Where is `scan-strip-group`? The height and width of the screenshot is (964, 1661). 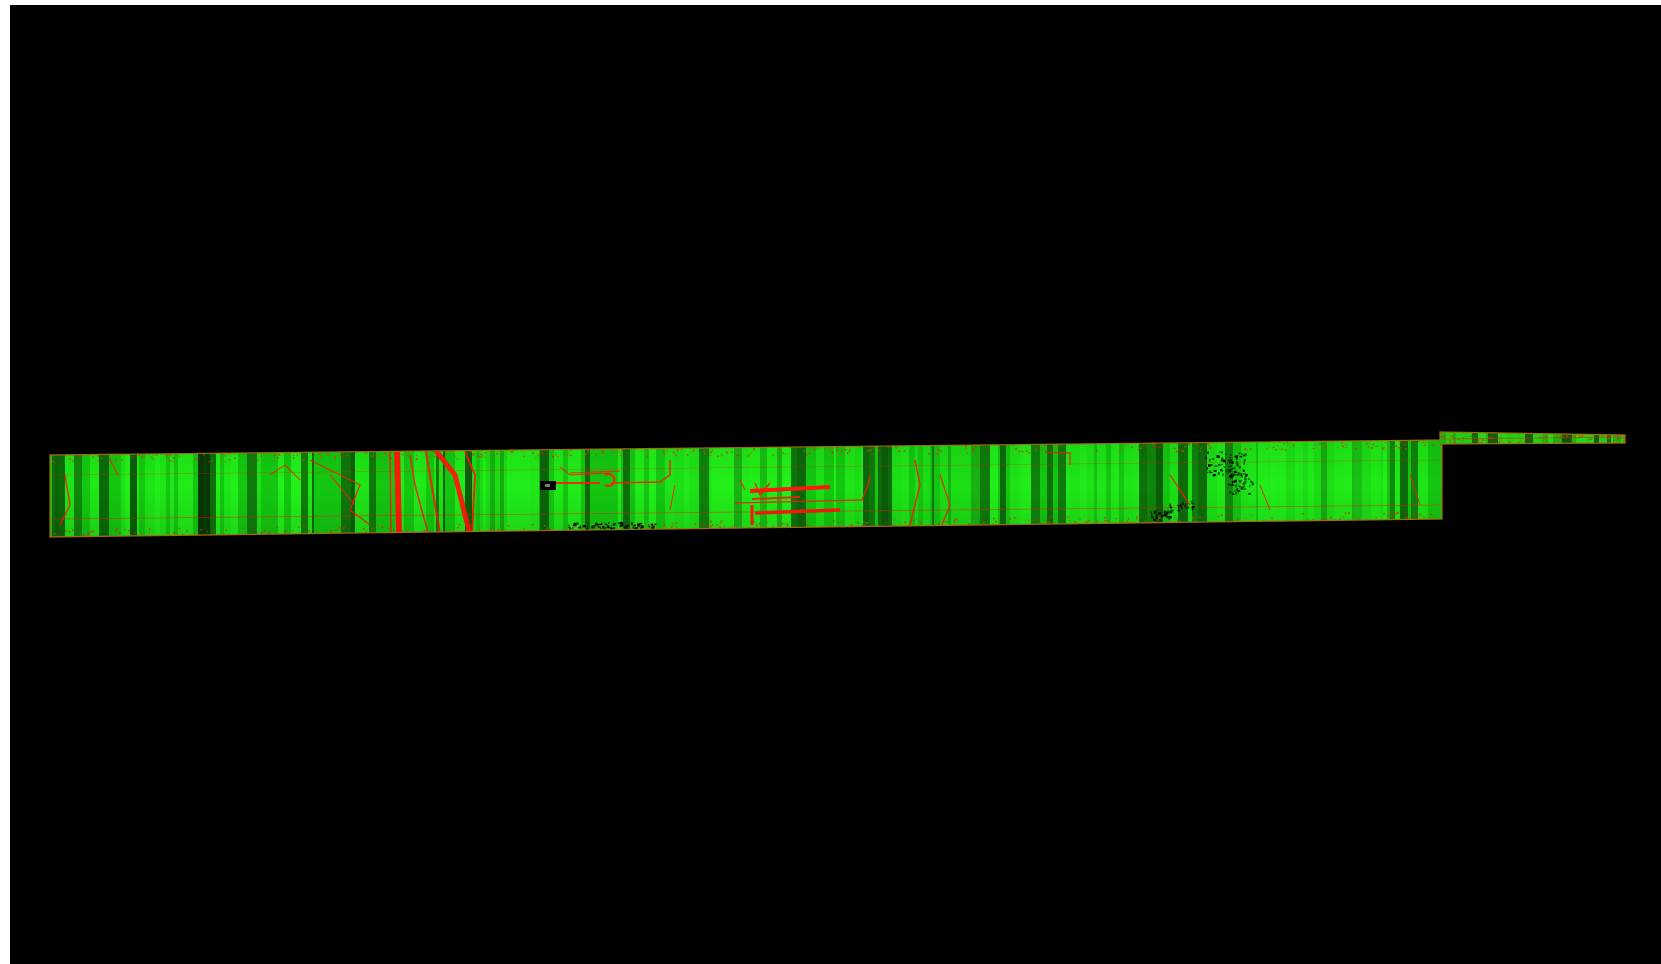
scan-strip-group is located at coordinates (845, 484).